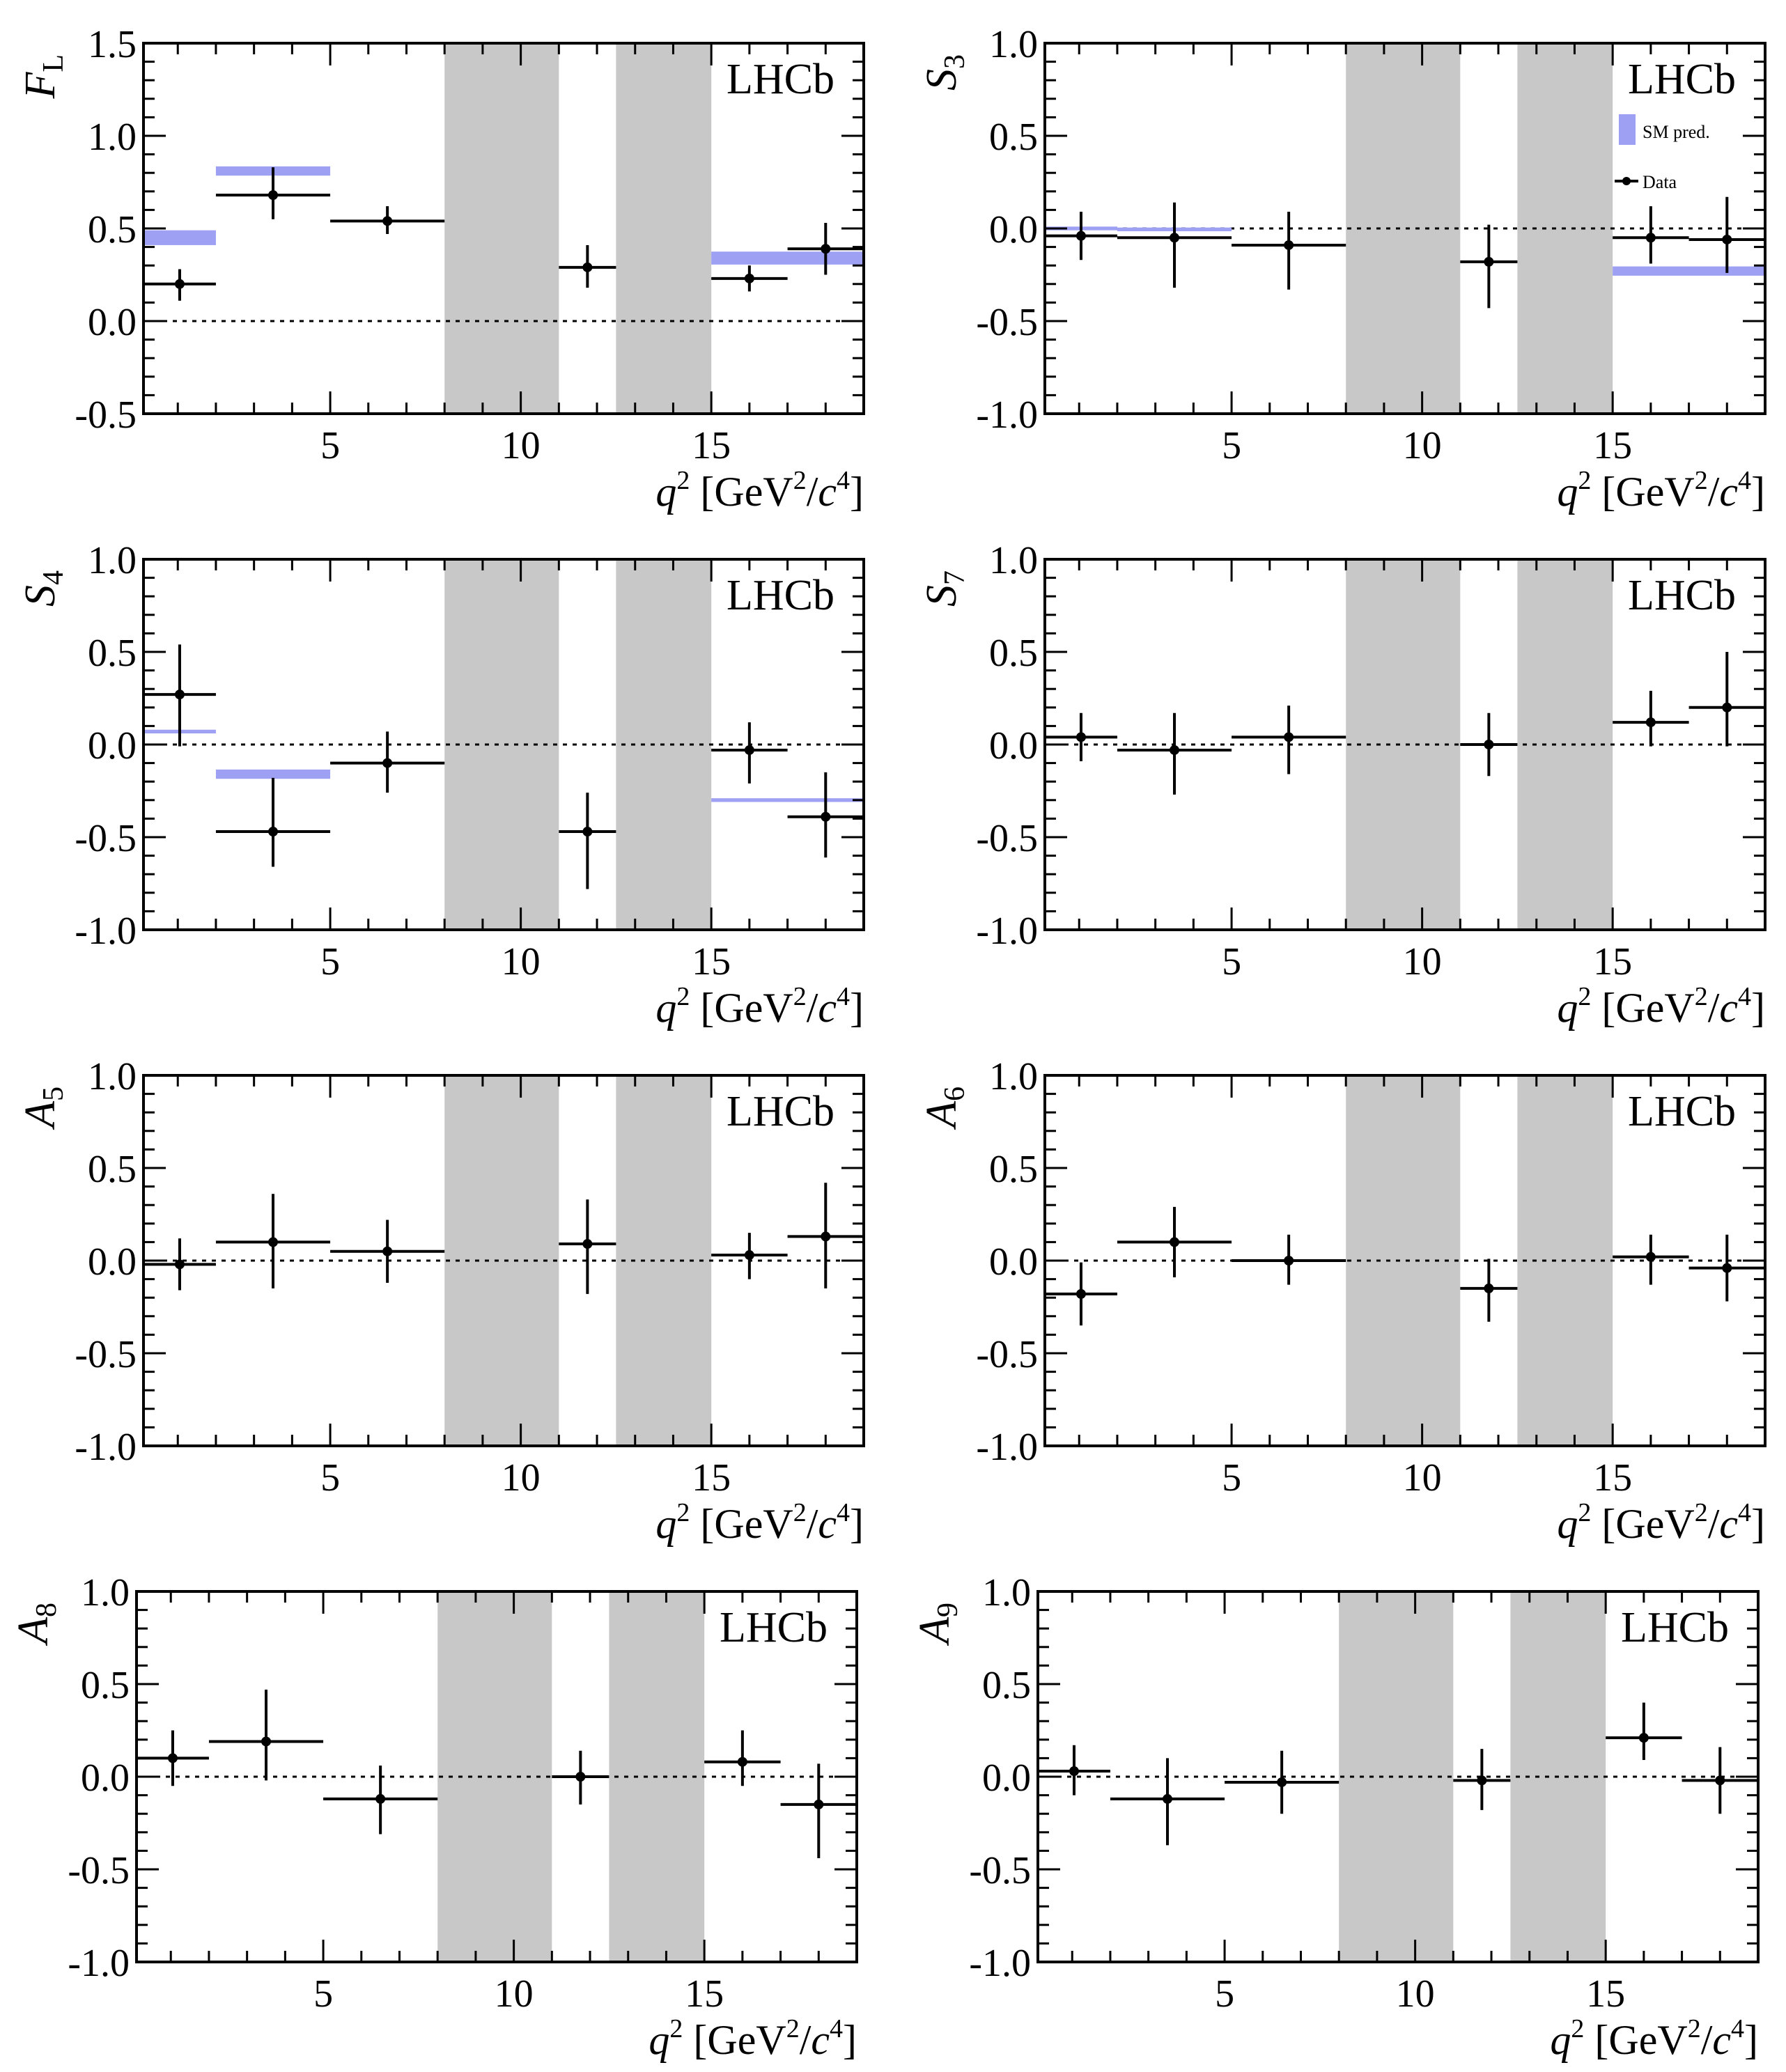 The image size is (1786, 2072). I want to click on y-axis-label: FL, so click(43, 77).